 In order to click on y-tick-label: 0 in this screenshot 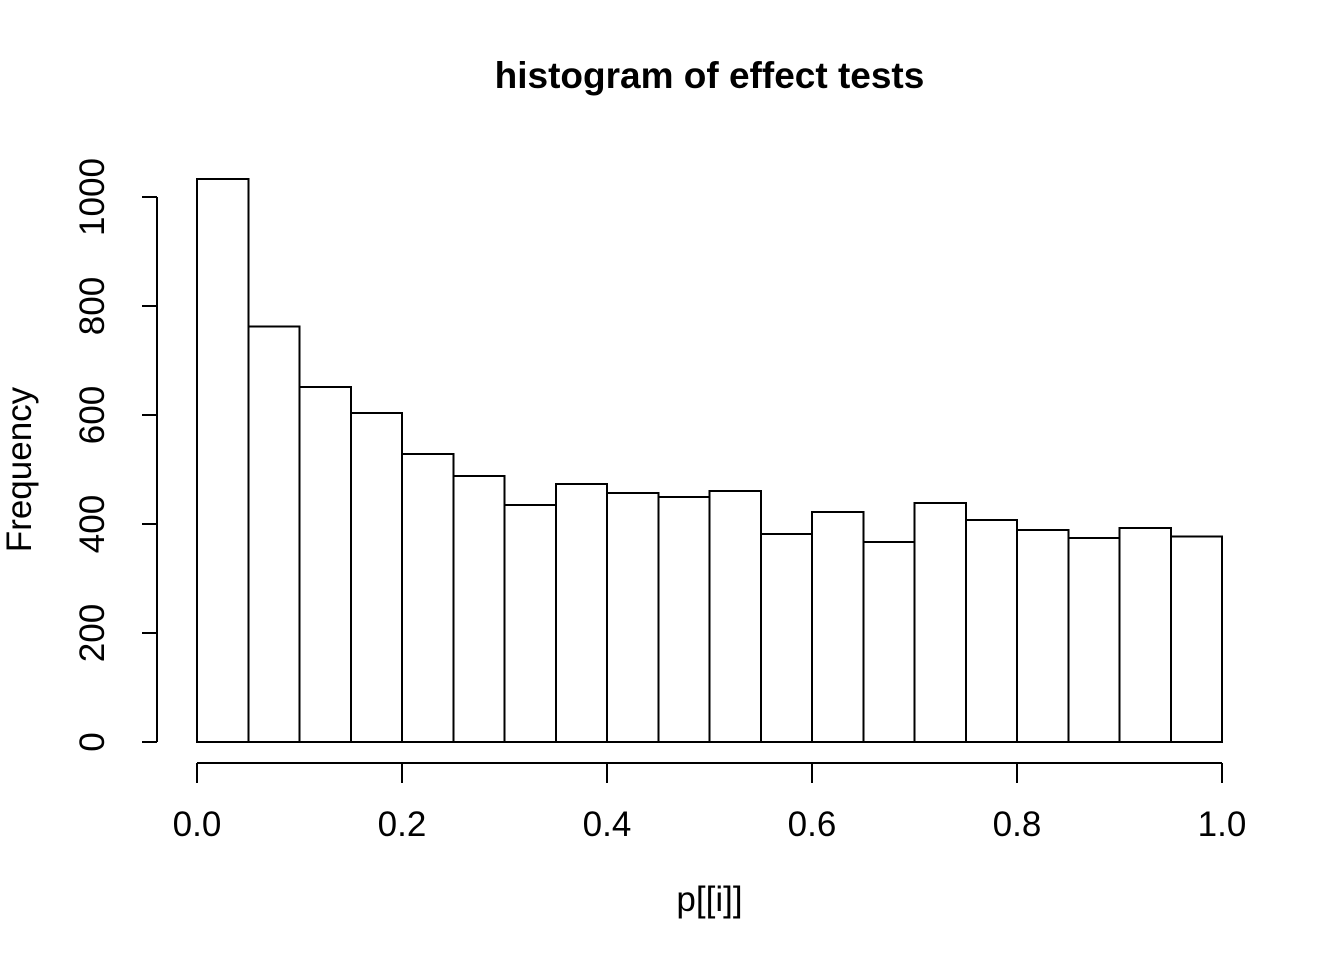, I will do `click(92, 741)`.